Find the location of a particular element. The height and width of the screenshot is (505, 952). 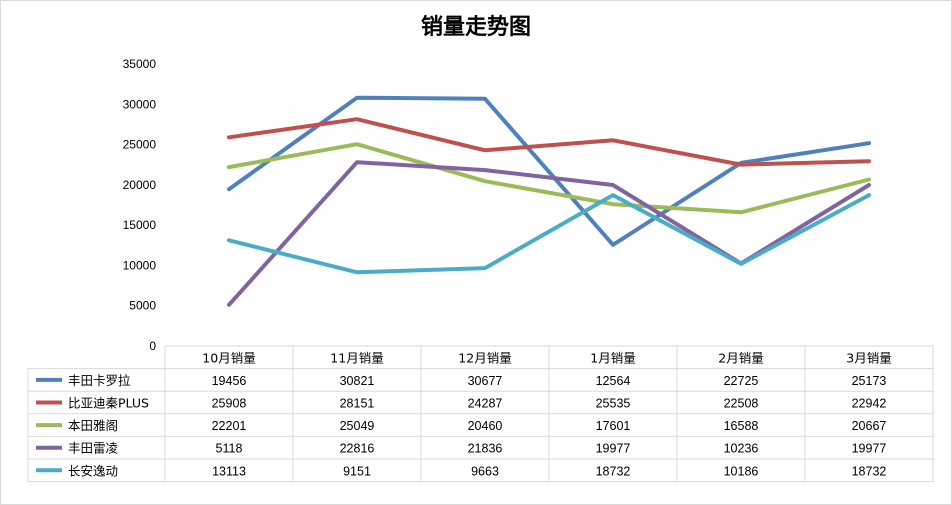

chart-title: 销量走势图 is located at coordinates (476, 27).